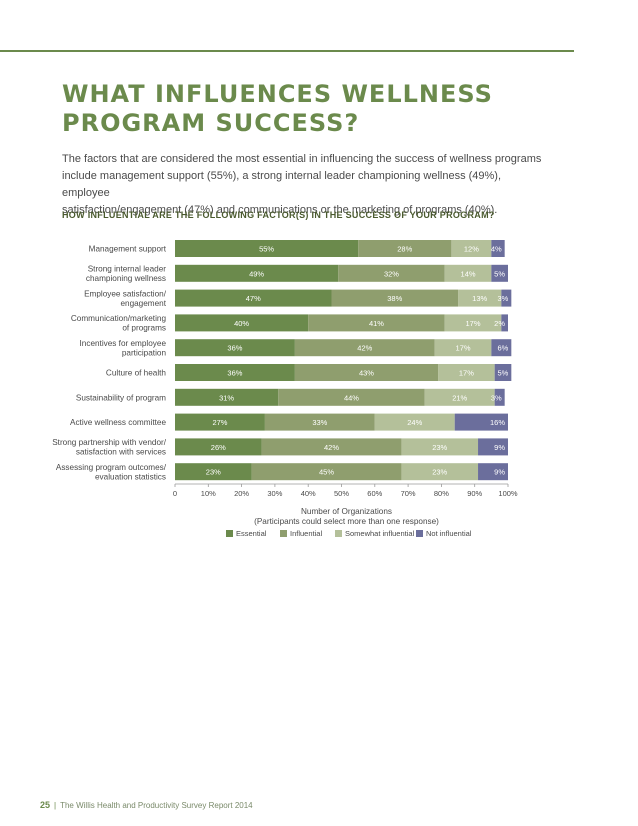 The image size is (638, 826). Describe the element at coordinates (508, 493) in the screenshot. I see `x-tick-label: 100%` at that location.